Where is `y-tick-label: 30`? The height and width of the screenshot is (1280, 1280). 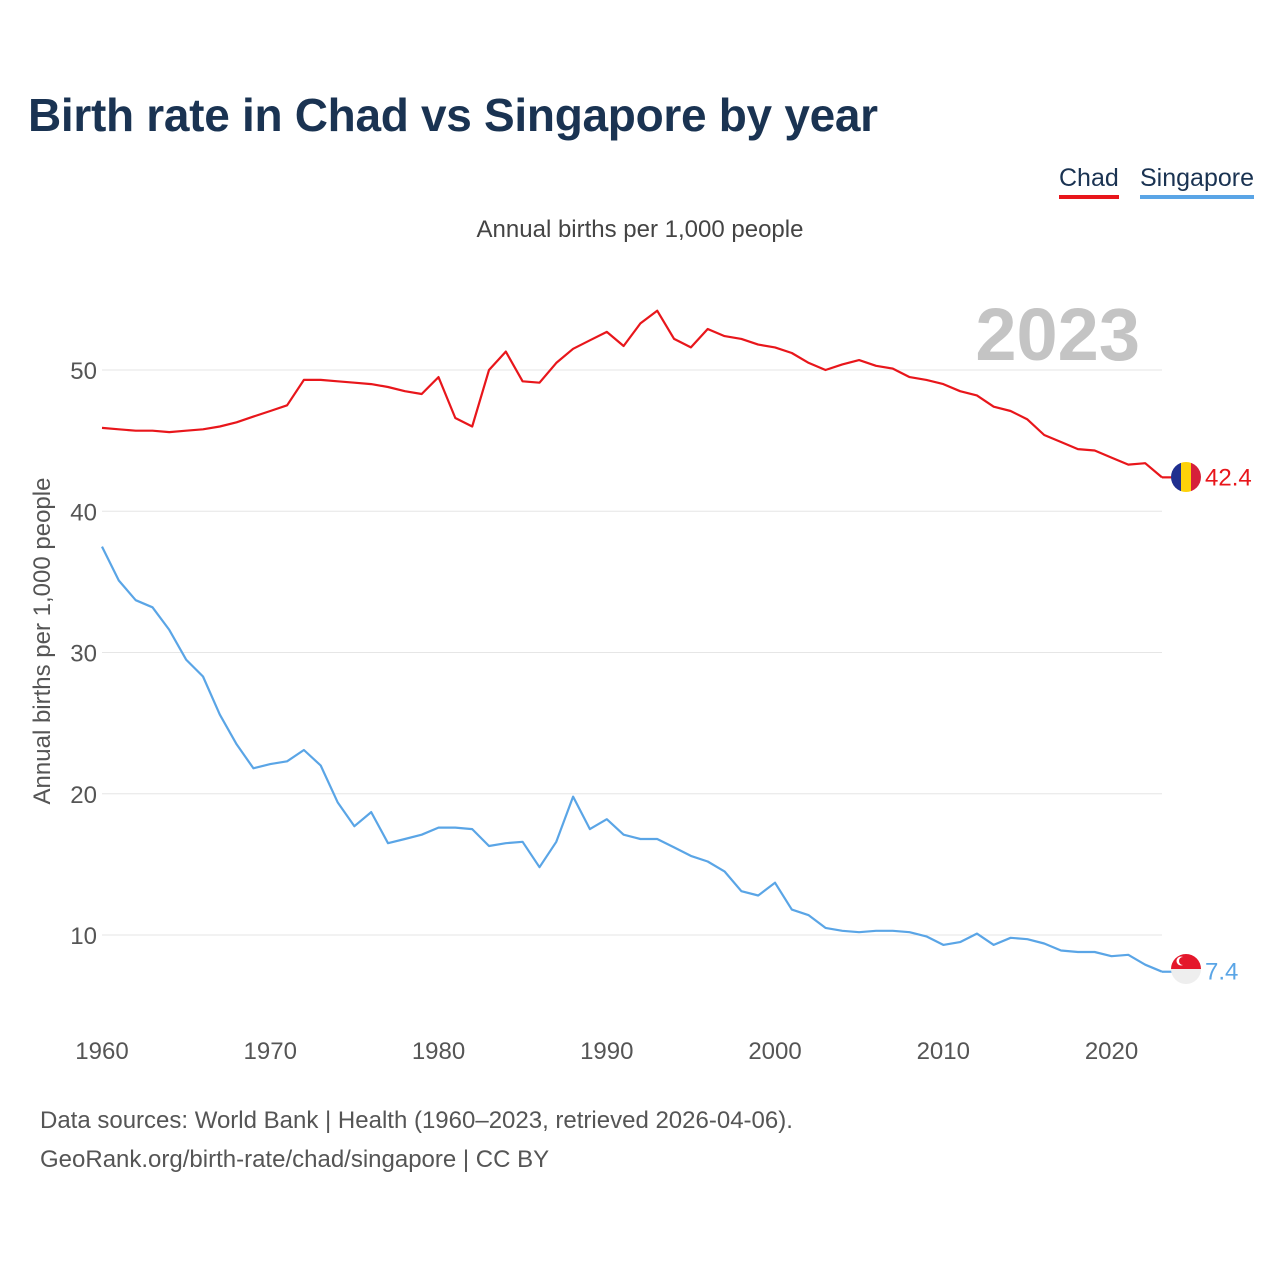 y-tick-label: 30 is located at coordinates (83, 654).